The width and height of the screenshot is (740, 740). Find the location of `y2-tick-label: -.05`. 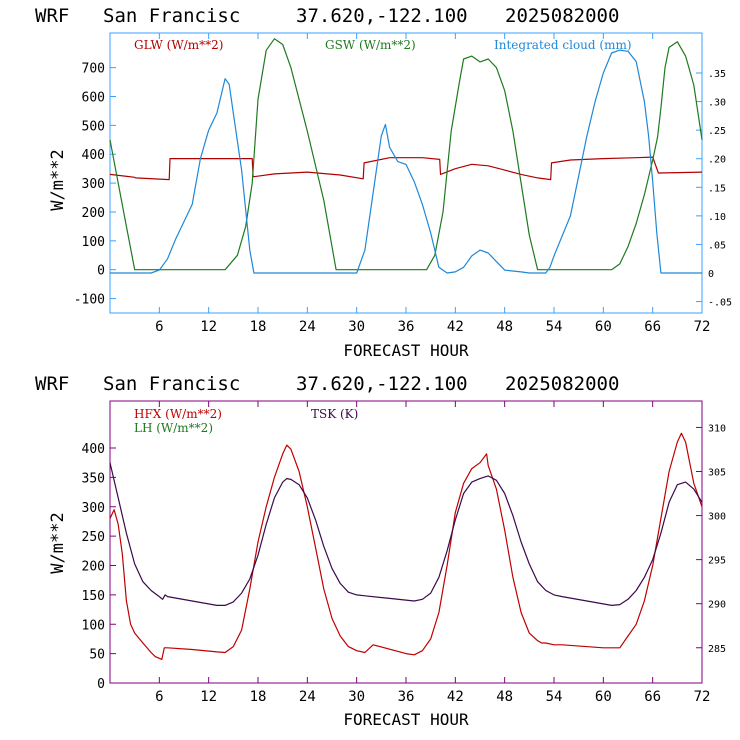

y2-tick-label: -.05 is located at coordinates (720, 303).